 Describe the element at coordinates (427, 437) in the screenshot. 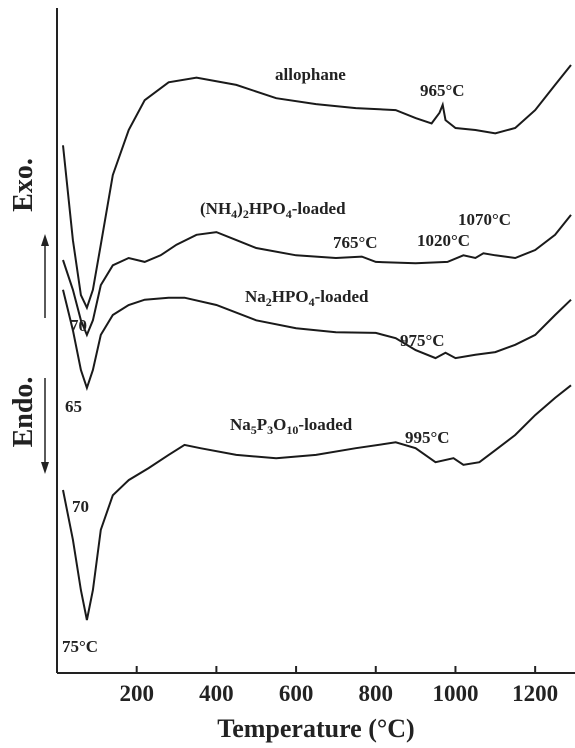

I see `annotation: 995°C` at that location.